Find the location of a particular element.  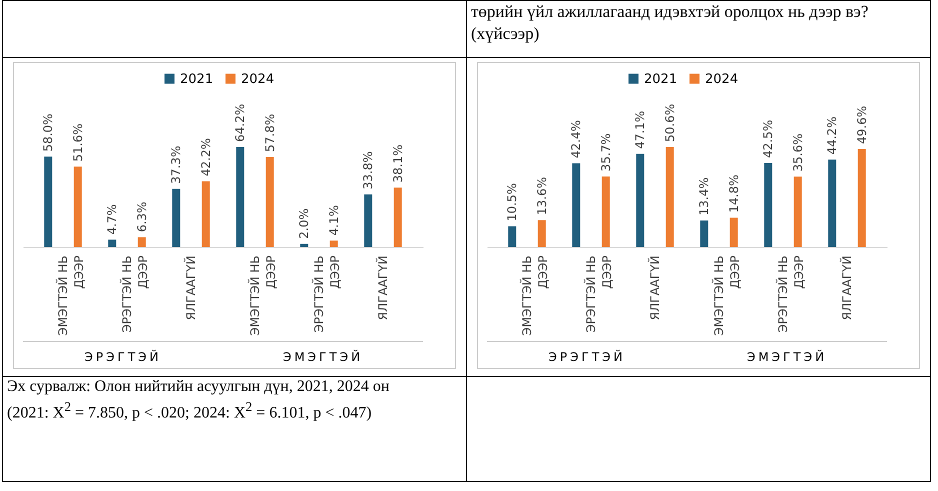

data-label: 38.1% is located at coordinates (397, 163).